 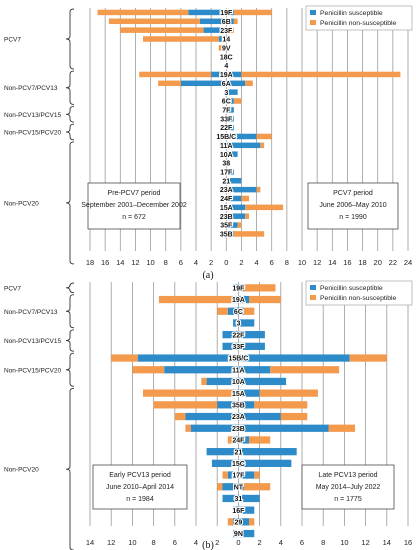 I want to click on category-label: 19F, so click(x=226, y=13).